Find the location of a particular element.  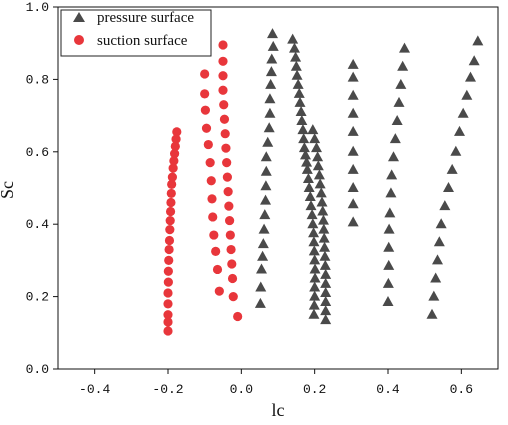

x-axis-title: lc is located at coordinates (278, 410).